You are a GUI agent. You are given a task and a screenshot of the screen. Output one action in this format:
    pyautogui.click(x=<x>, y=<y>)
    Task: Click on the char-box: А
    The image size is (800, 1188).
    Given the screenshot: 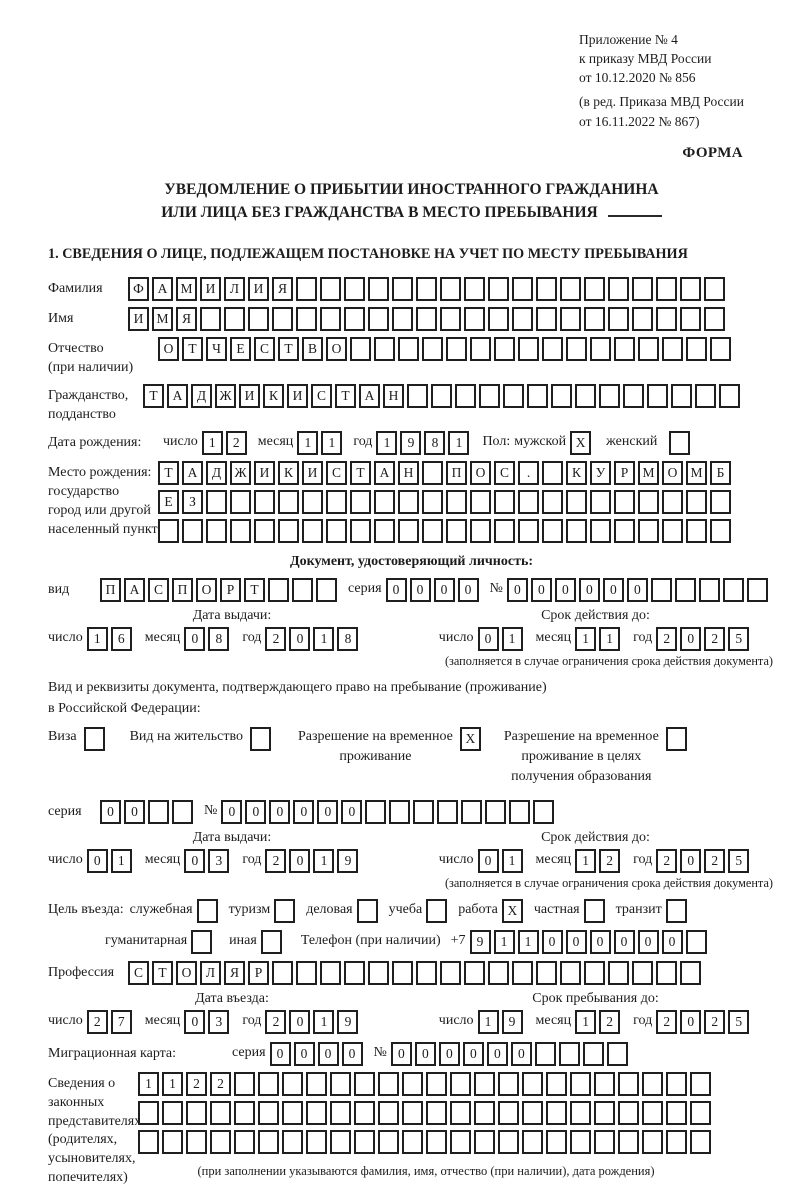 What is the action you would take?
    pyautogui.click(x=192, y=472)
    